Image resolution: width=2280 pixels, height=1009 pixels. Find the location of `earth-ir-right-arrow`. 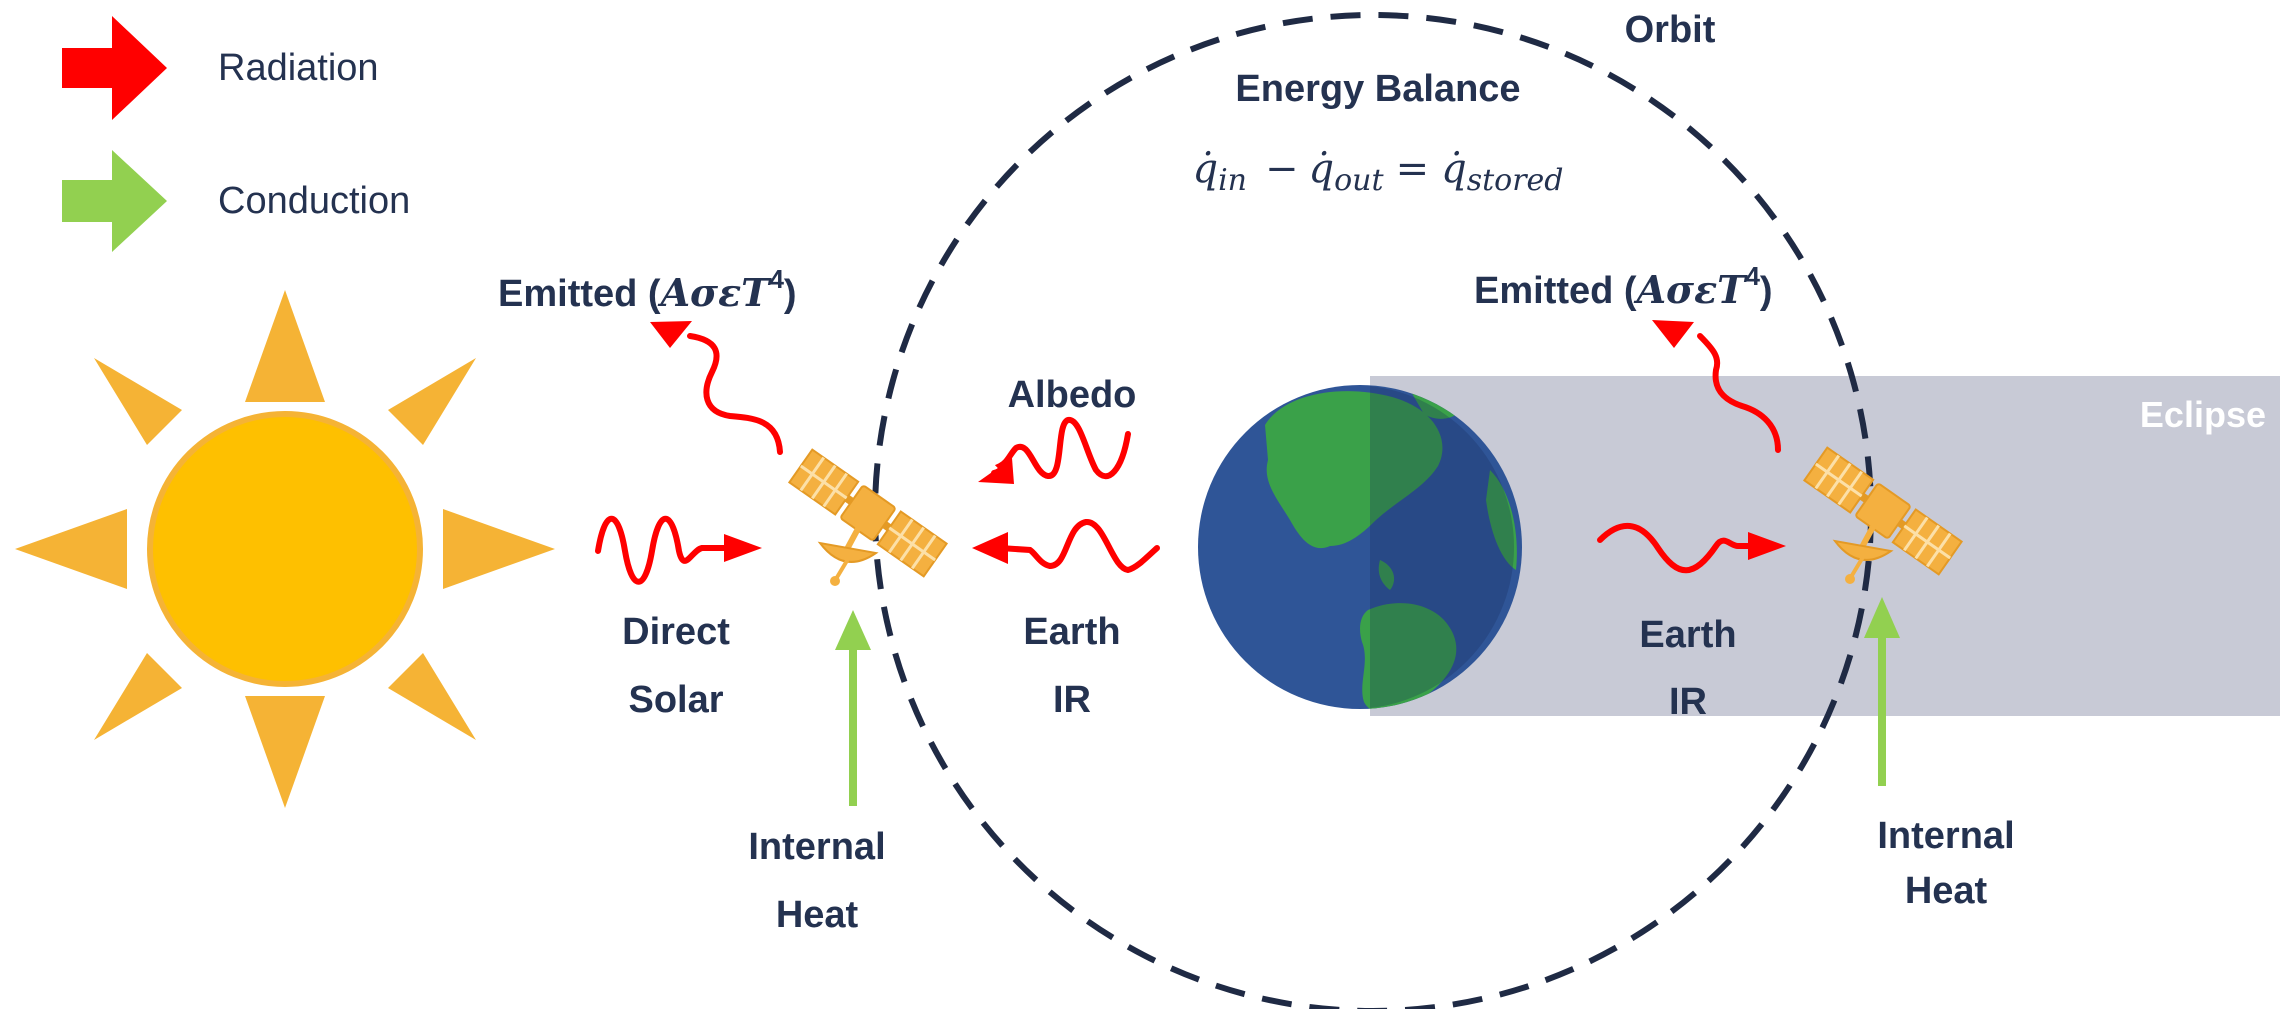

earth-ir-right-arrow is located at coordinates (1675, 548).